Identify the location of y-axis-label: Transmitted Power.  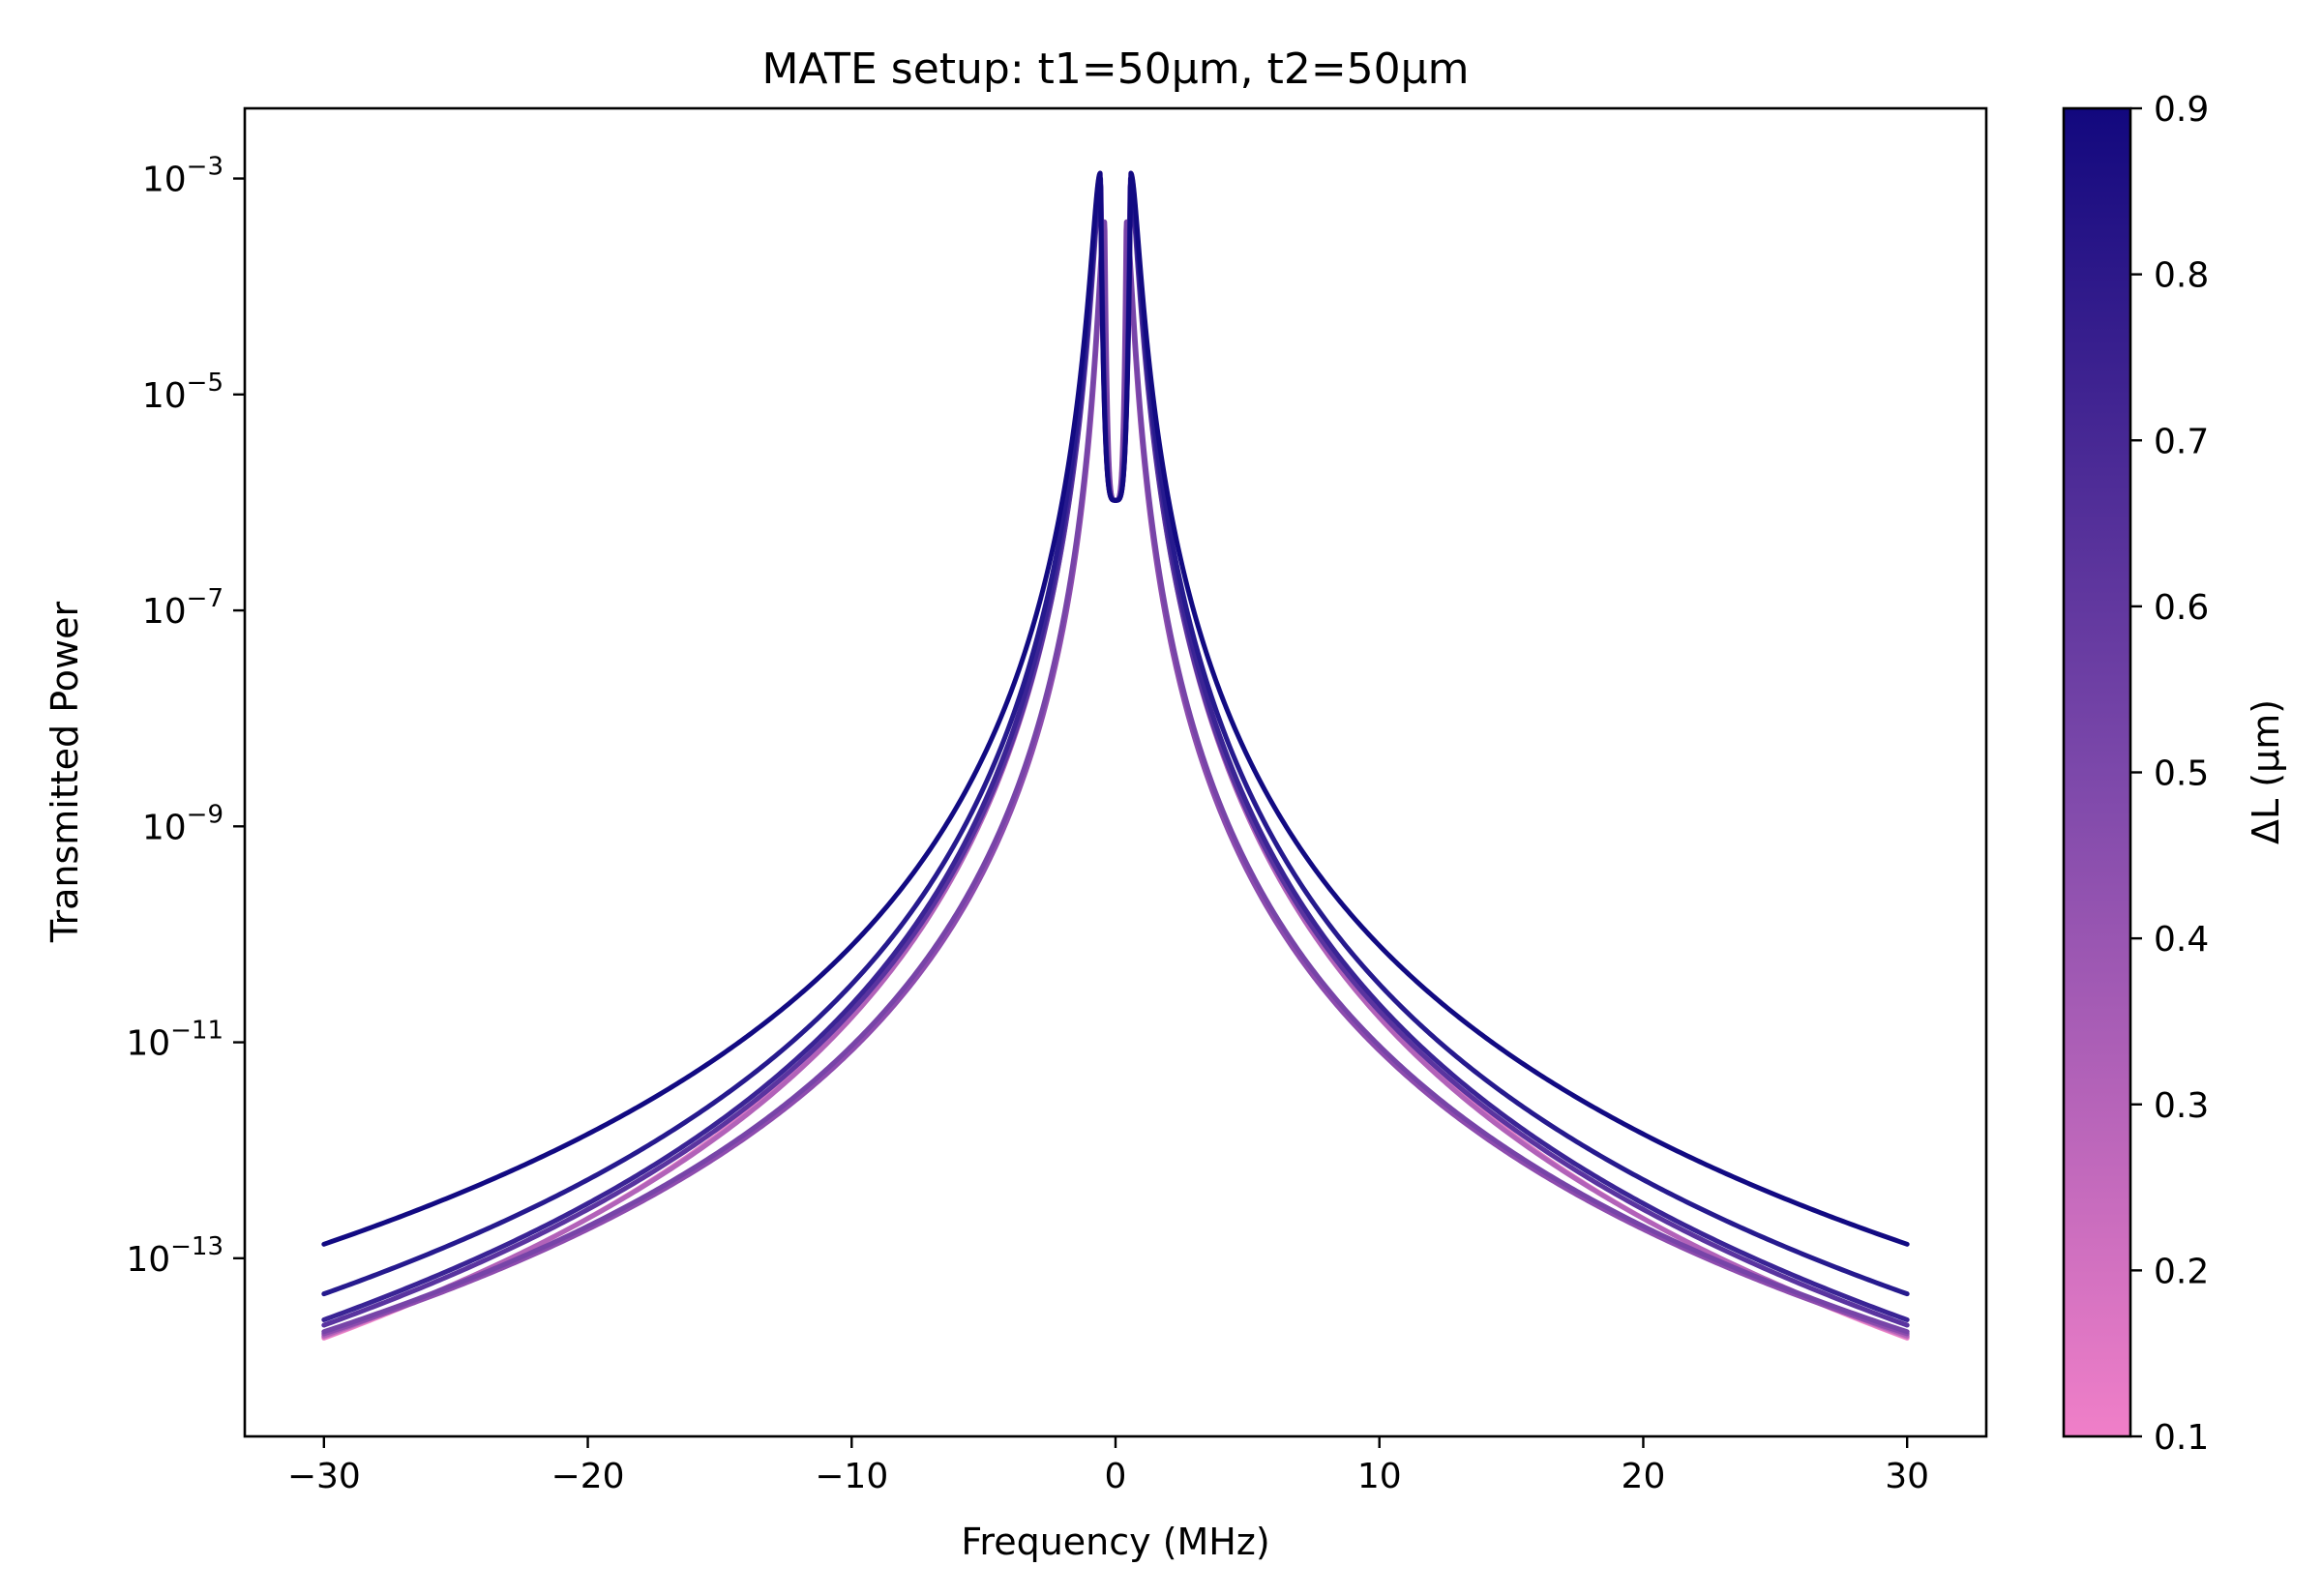
(65, 772).